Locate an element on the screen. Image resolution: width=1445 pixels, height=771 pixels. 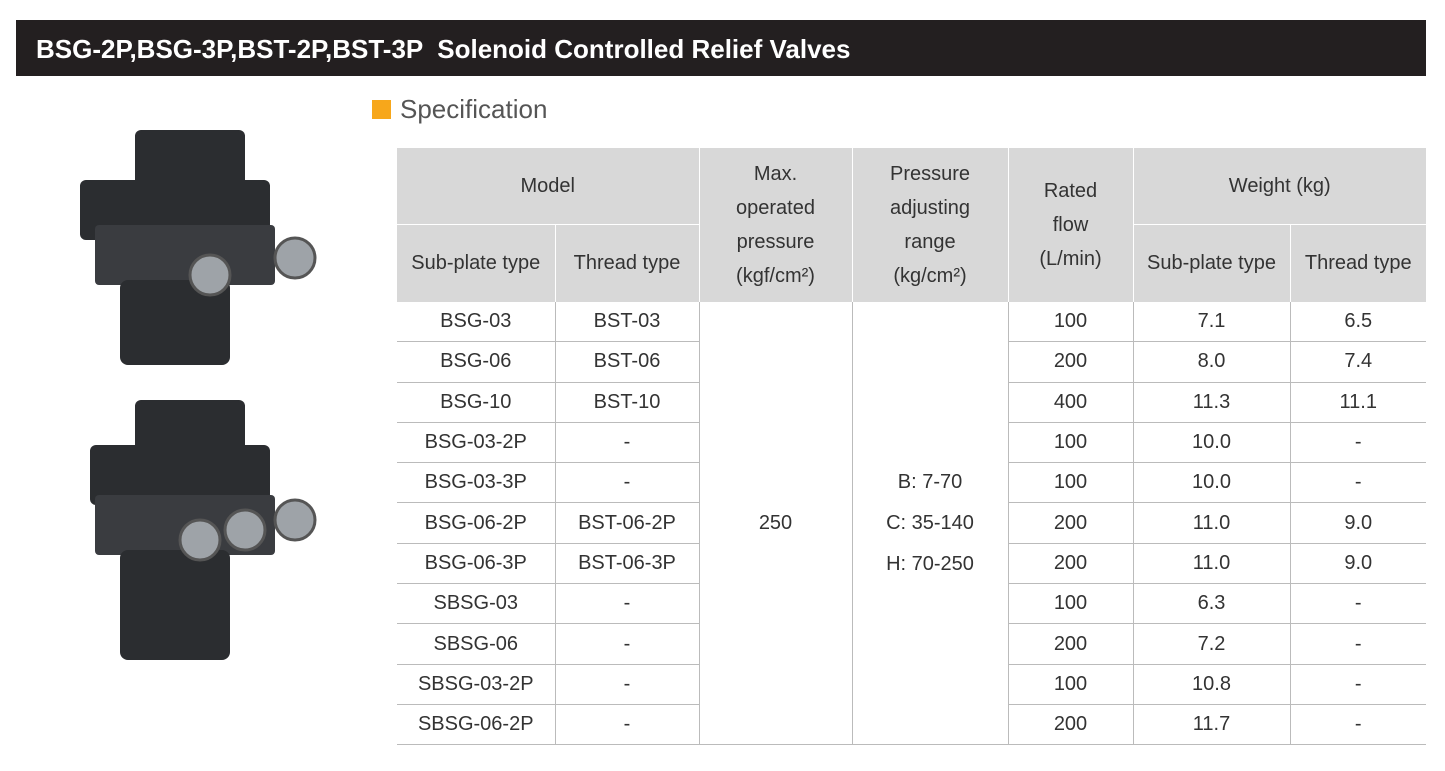
model-sub-plate: BSG-06-3P is located at coordinates (476, 564).